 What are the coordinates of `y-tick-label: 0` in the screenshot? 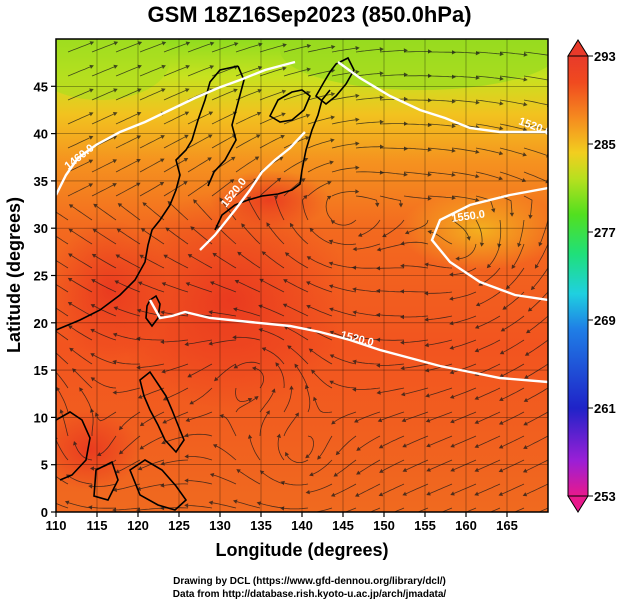 It's located at (44, 512).